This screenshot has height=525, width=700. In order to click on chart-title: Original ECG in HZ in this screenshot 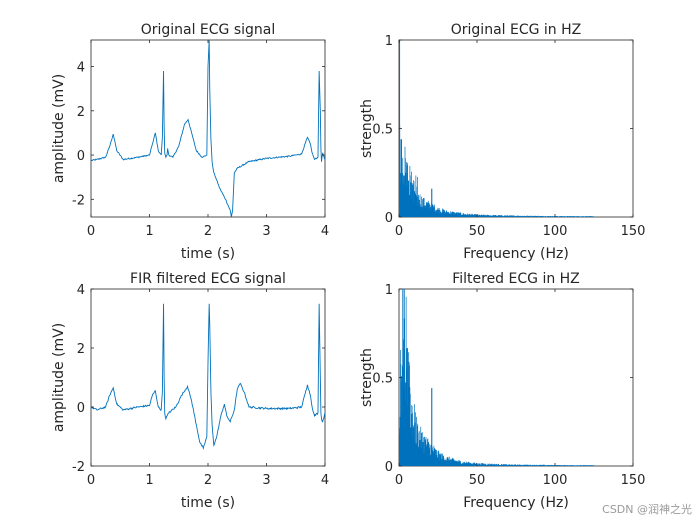, I will do `click(516, 30)`.